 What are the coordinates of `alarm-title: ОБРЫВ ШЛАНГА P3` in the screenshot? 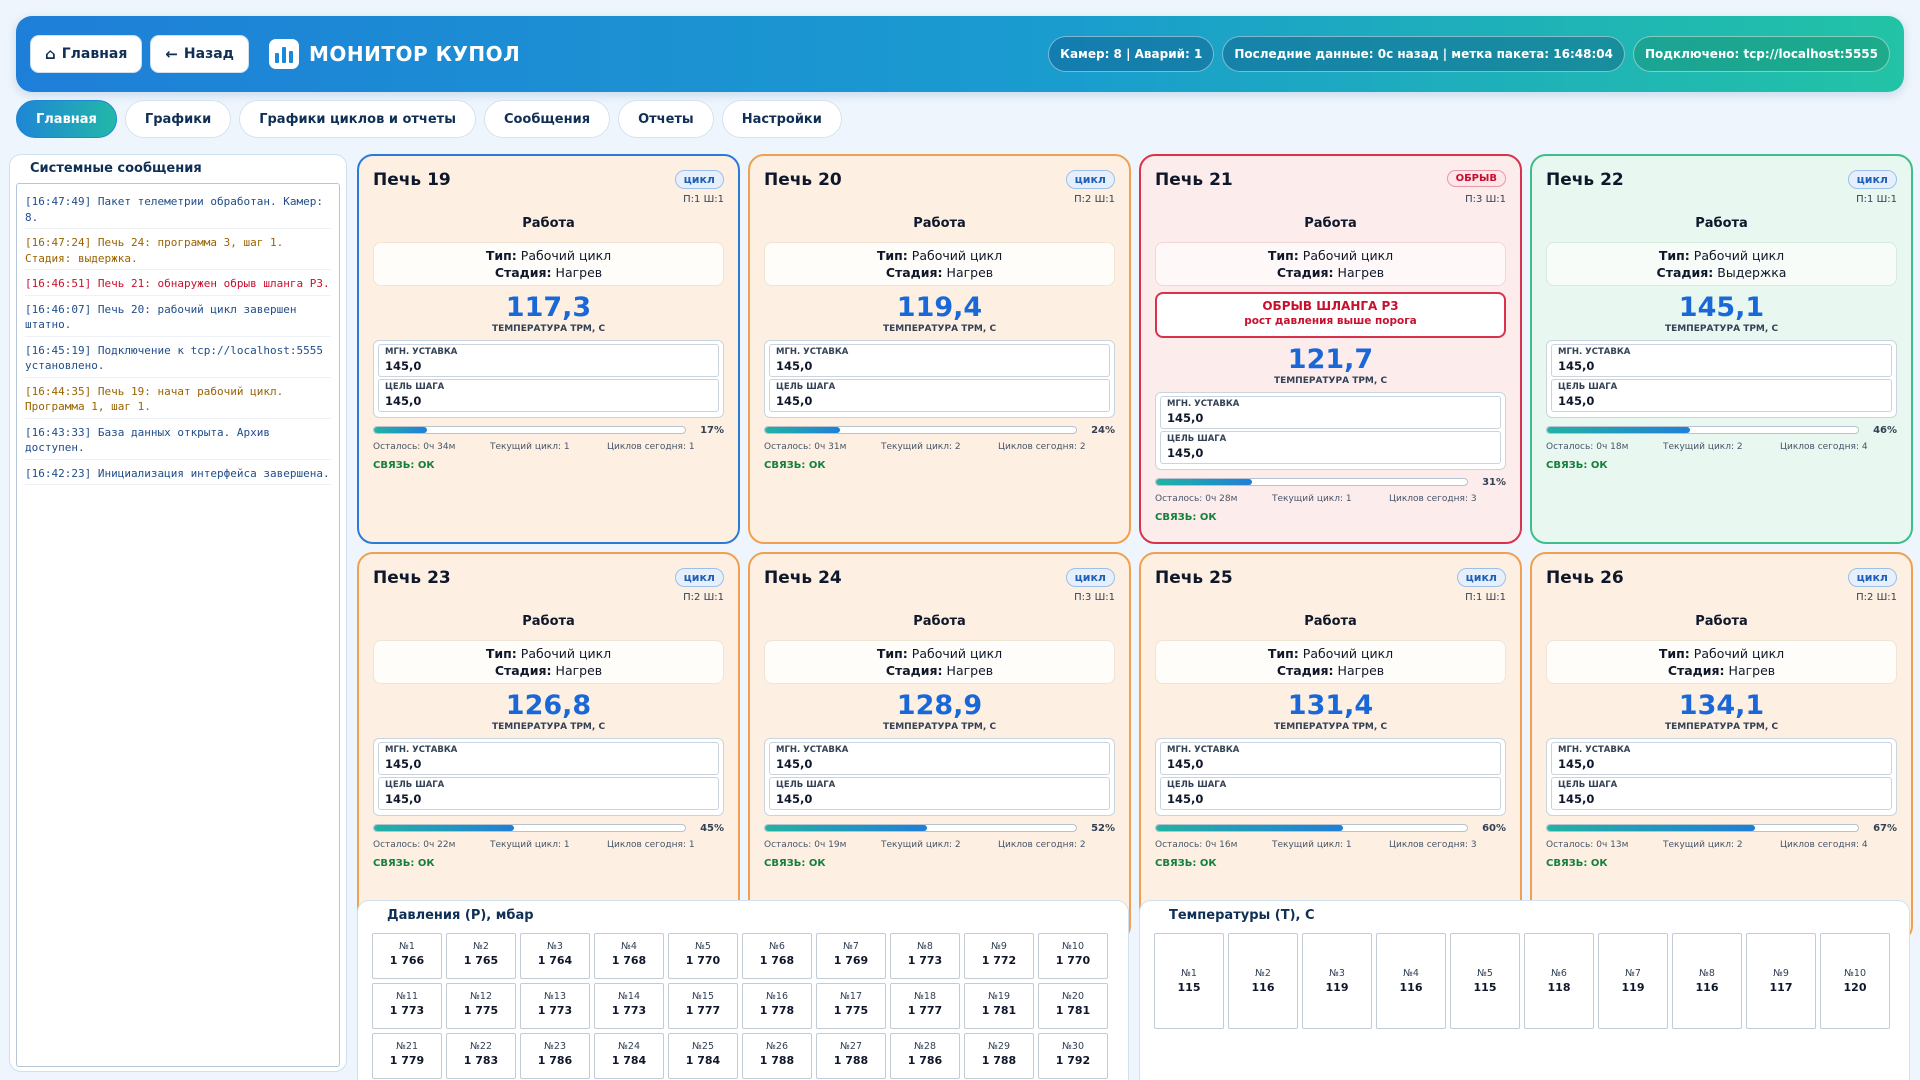 It's located at (1330, 306).